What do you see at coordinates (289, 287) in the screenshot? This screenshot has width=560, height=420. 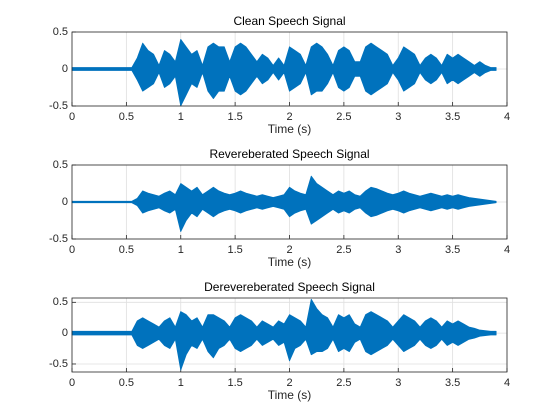 I see `chart-title: Derevereberated Speech Signal` at bounding box center [289, 287].